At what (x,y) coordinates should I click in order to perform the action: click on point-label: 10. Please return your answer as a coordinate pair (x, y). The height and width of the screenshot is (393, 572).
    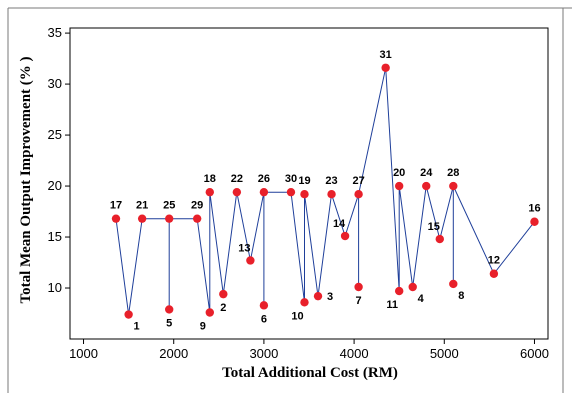
    Looking at the image, I should click on (297, 316).